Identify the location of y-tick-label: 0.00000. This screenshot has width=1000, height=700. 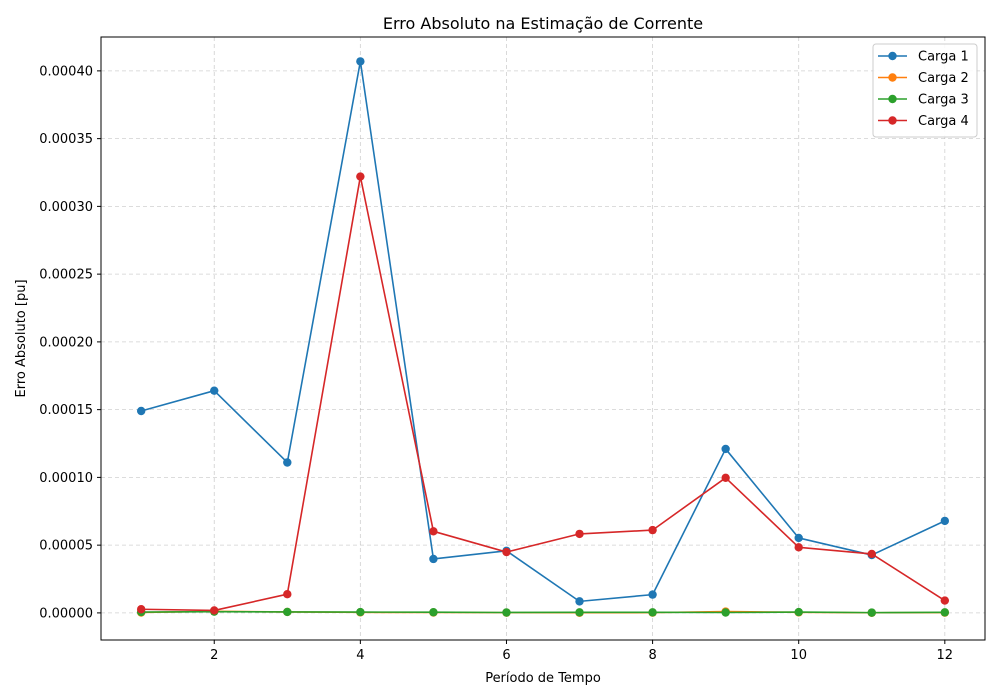
(66, 613).